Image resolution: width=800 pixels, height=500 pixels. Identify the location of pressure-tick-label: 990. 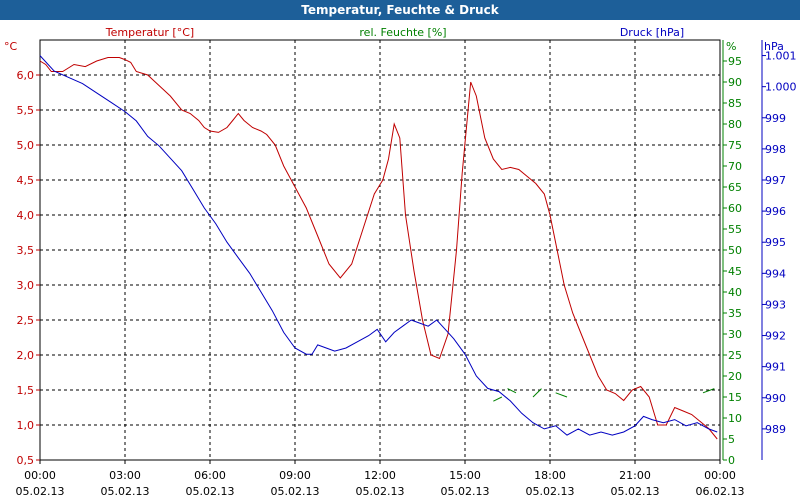
(775, 398).